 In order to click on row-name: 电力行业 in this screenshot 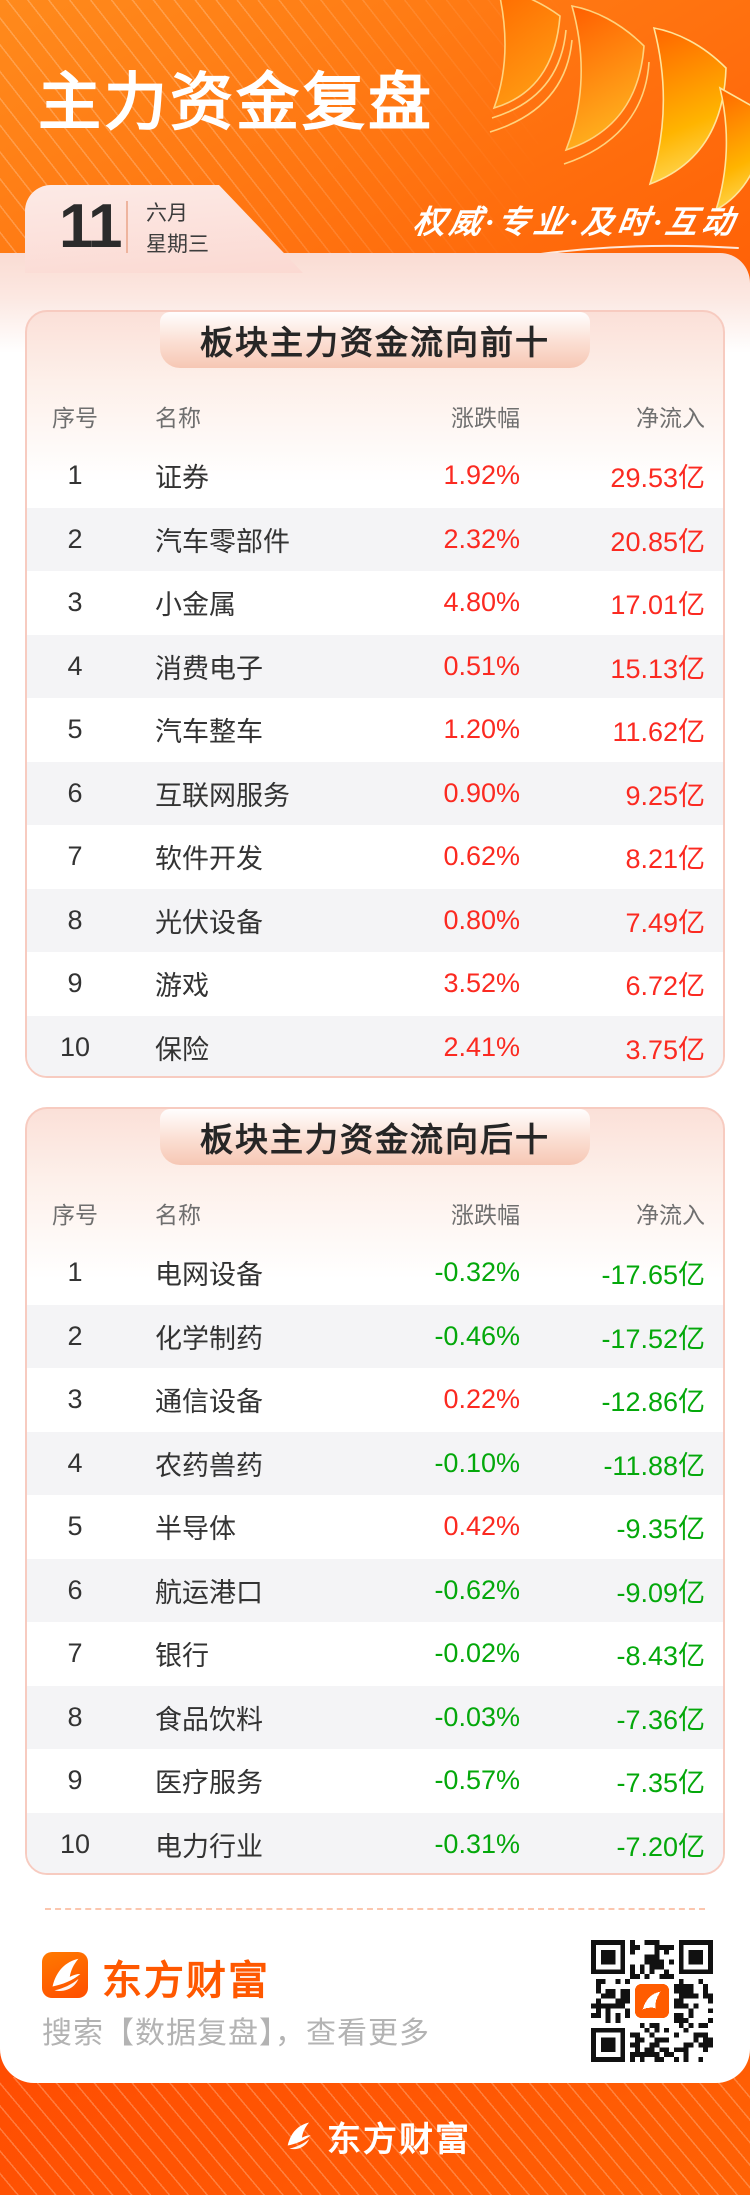, I will do `click(209, 1846)`.